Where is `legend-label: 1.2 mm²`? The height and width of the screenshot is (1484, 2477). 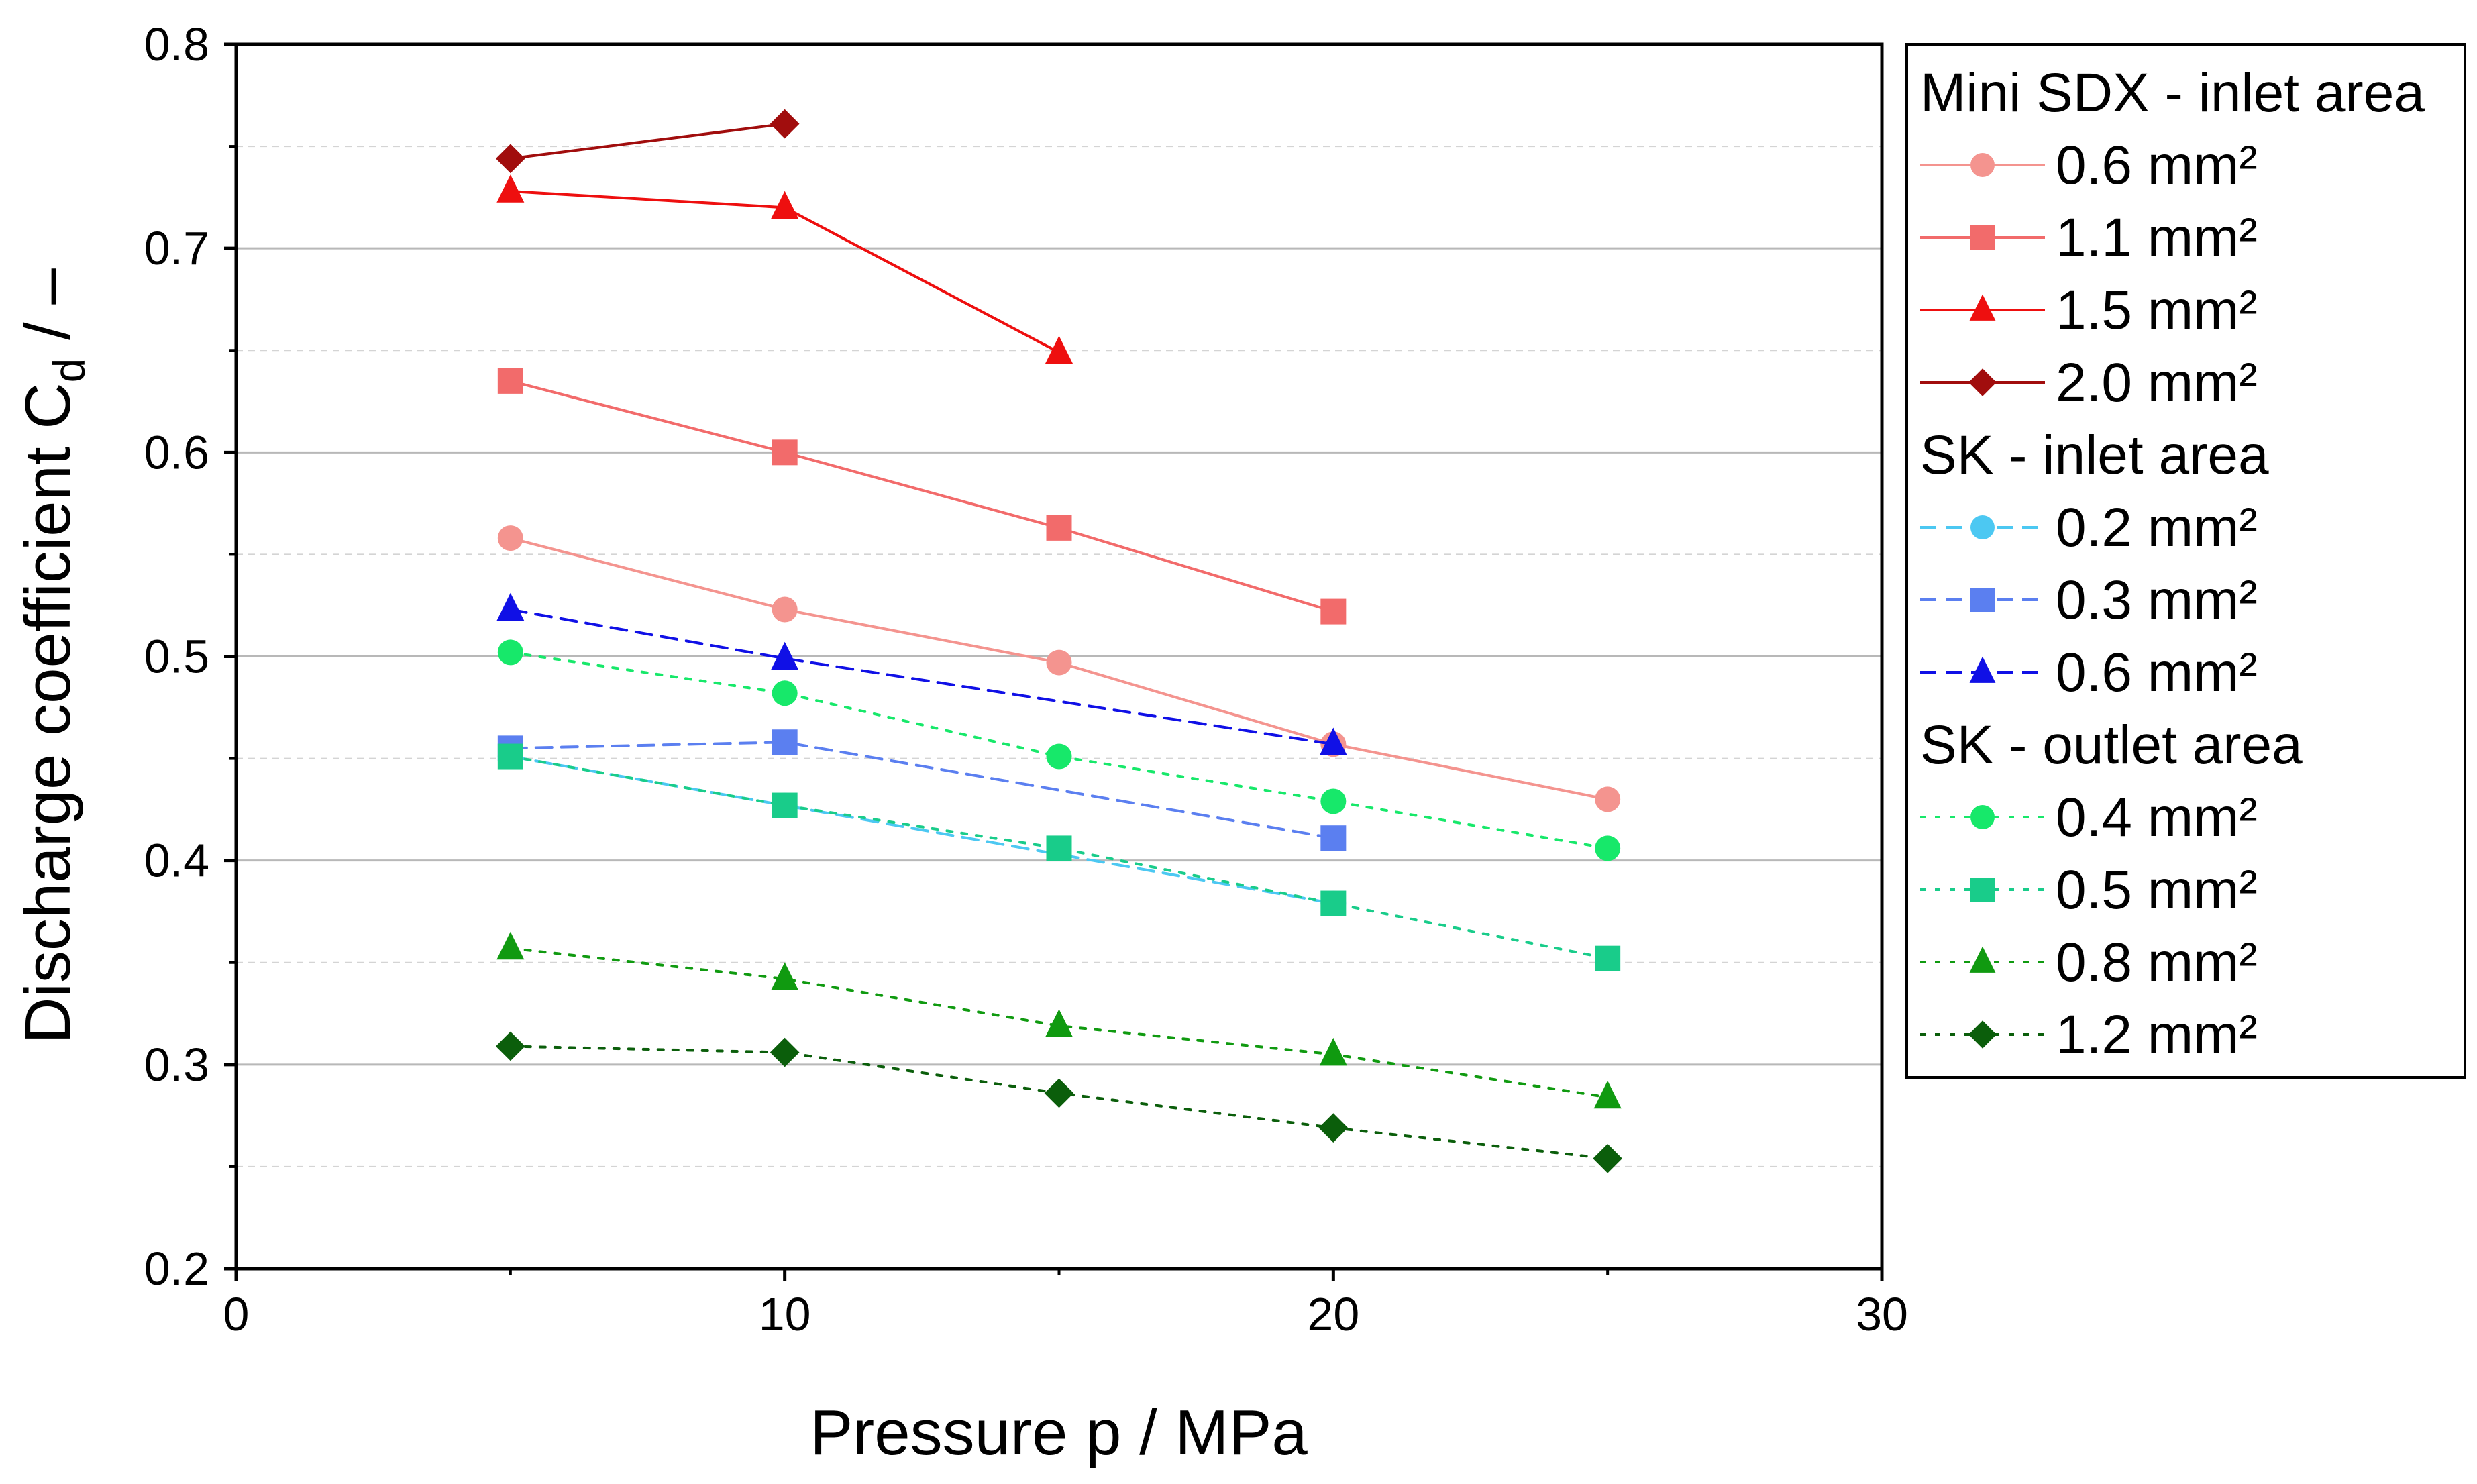 legend-label: 1.2 mm² is located at coordinates (2157, 1034).